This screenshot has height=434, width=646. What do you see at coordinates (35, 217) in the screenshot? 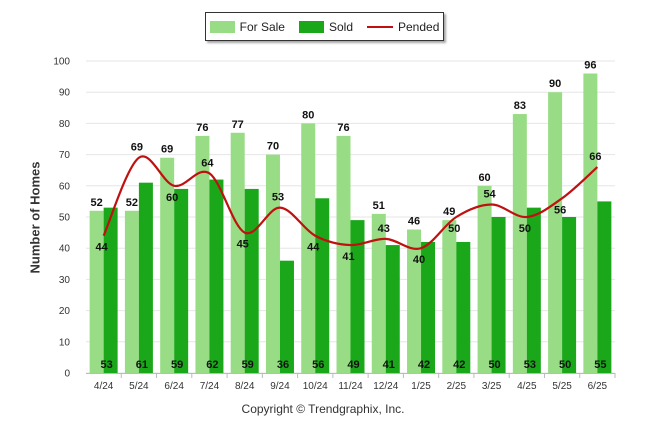
I see `y-axis-label: Number of Homes` at bounding box center [35, 217].